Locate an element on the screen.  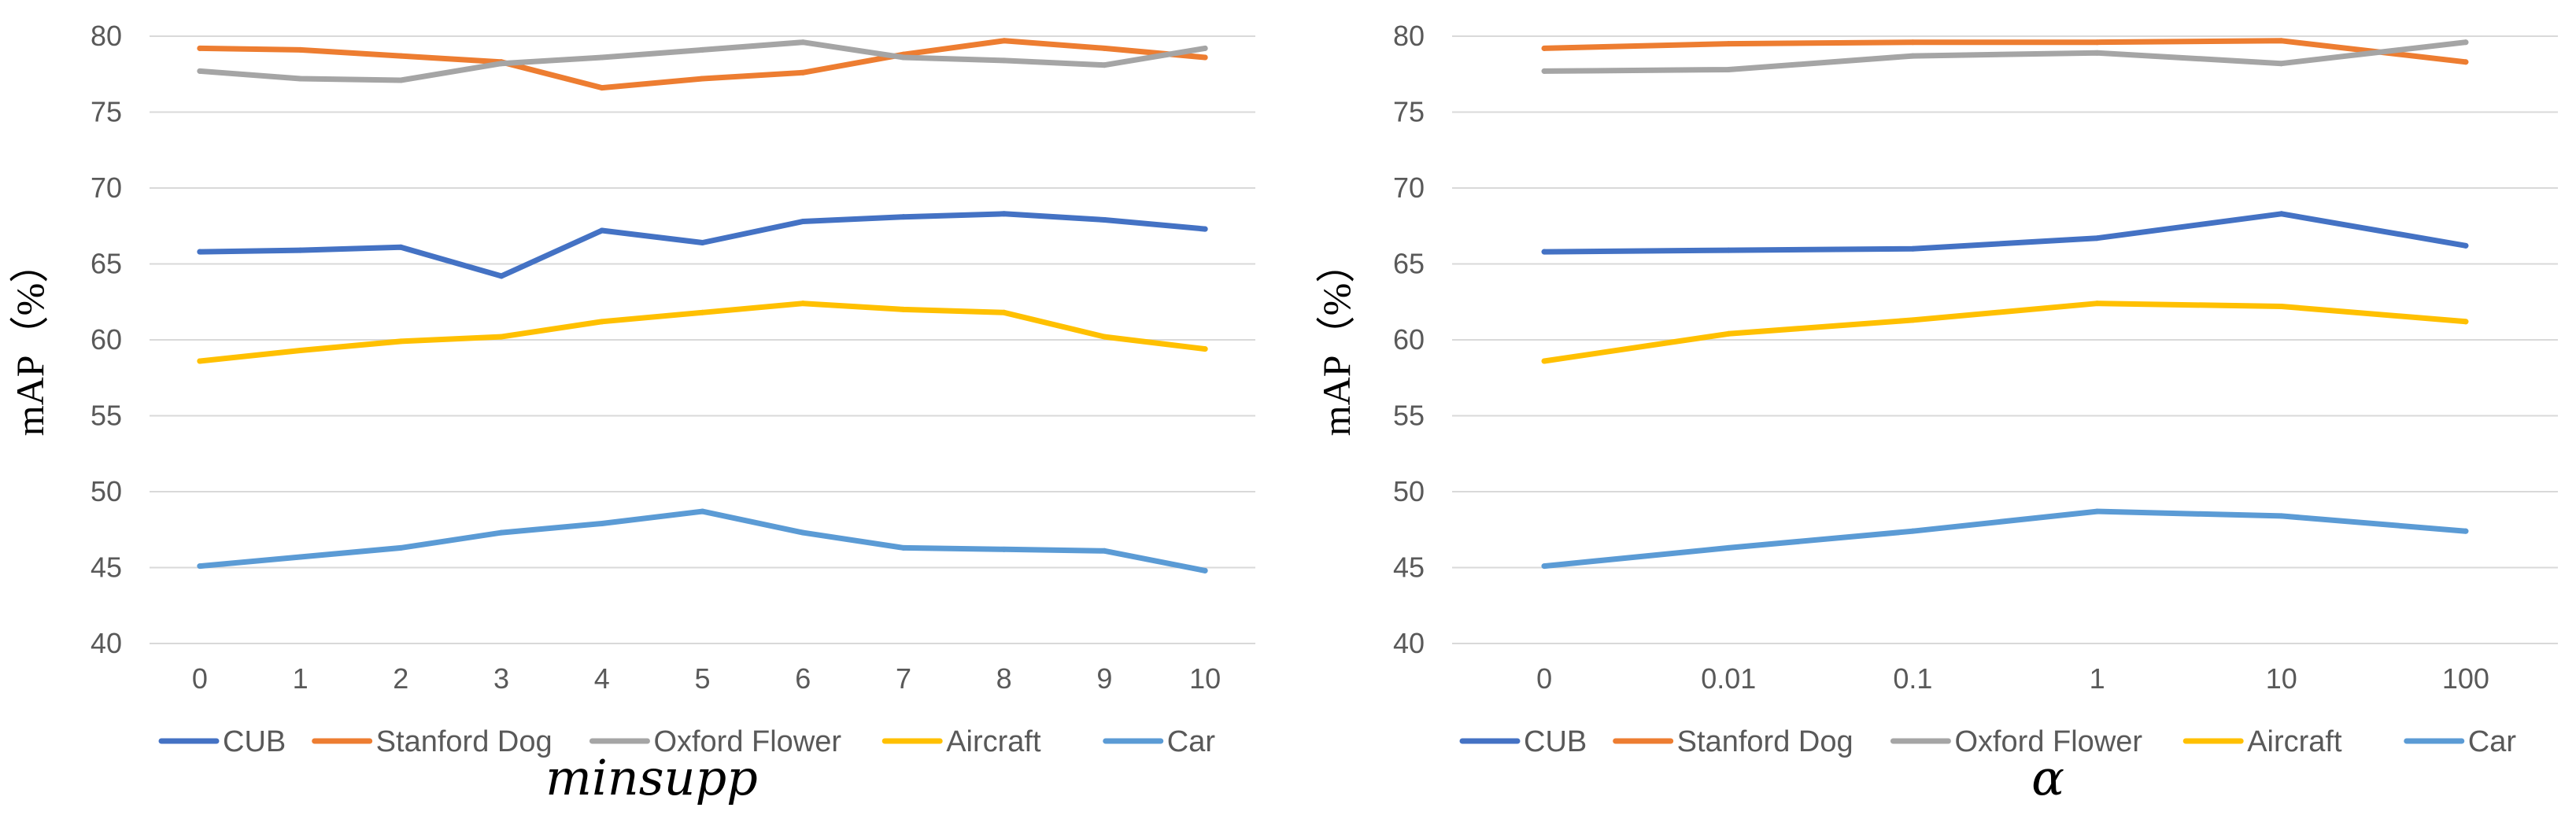
series-line-oxford-flower is located at coordinates (2005, 56).